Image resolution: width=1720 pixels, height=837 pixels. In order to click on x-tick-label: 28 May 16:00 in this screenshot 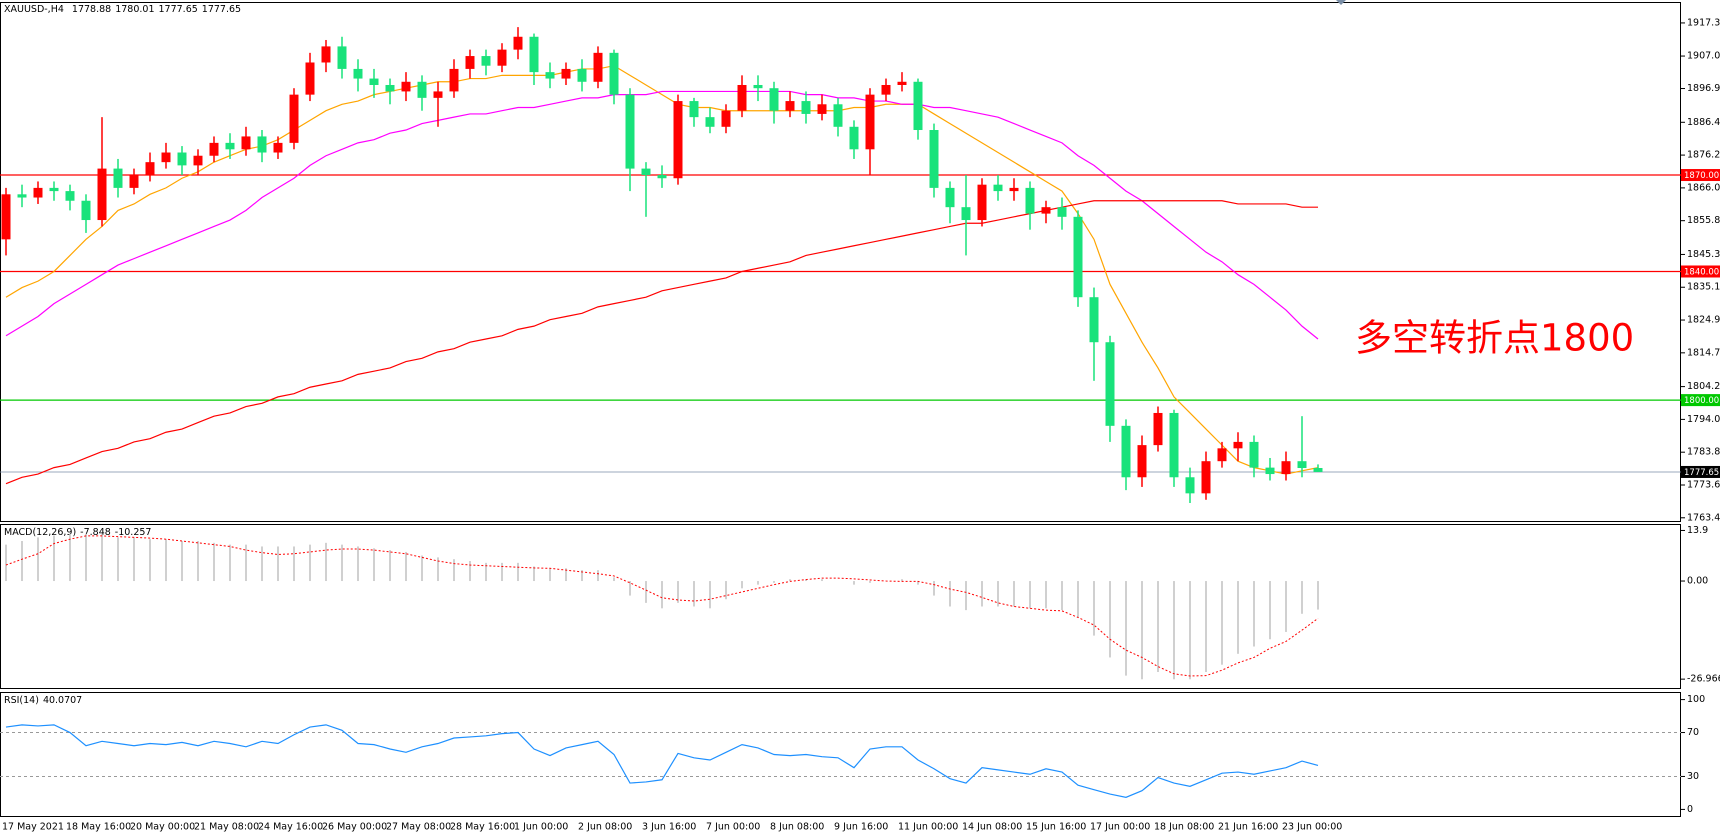, I will do `click(482, 827)`.